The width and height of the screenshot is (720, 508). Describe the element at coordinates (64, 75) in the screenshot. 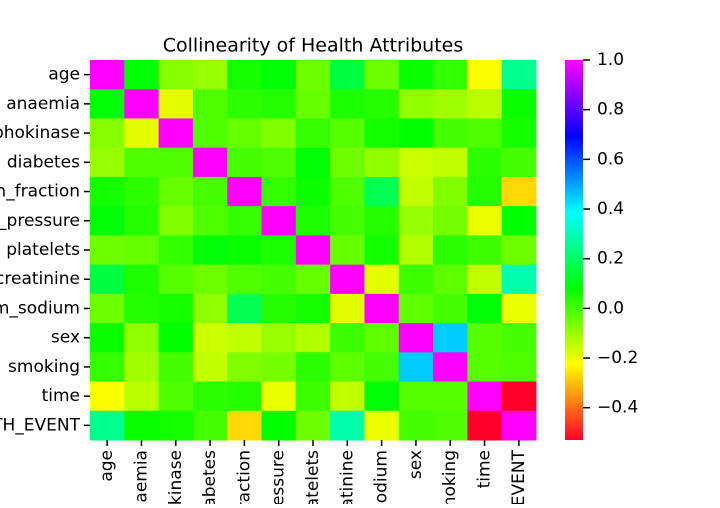

I see `y-tick-label: age` at that location.